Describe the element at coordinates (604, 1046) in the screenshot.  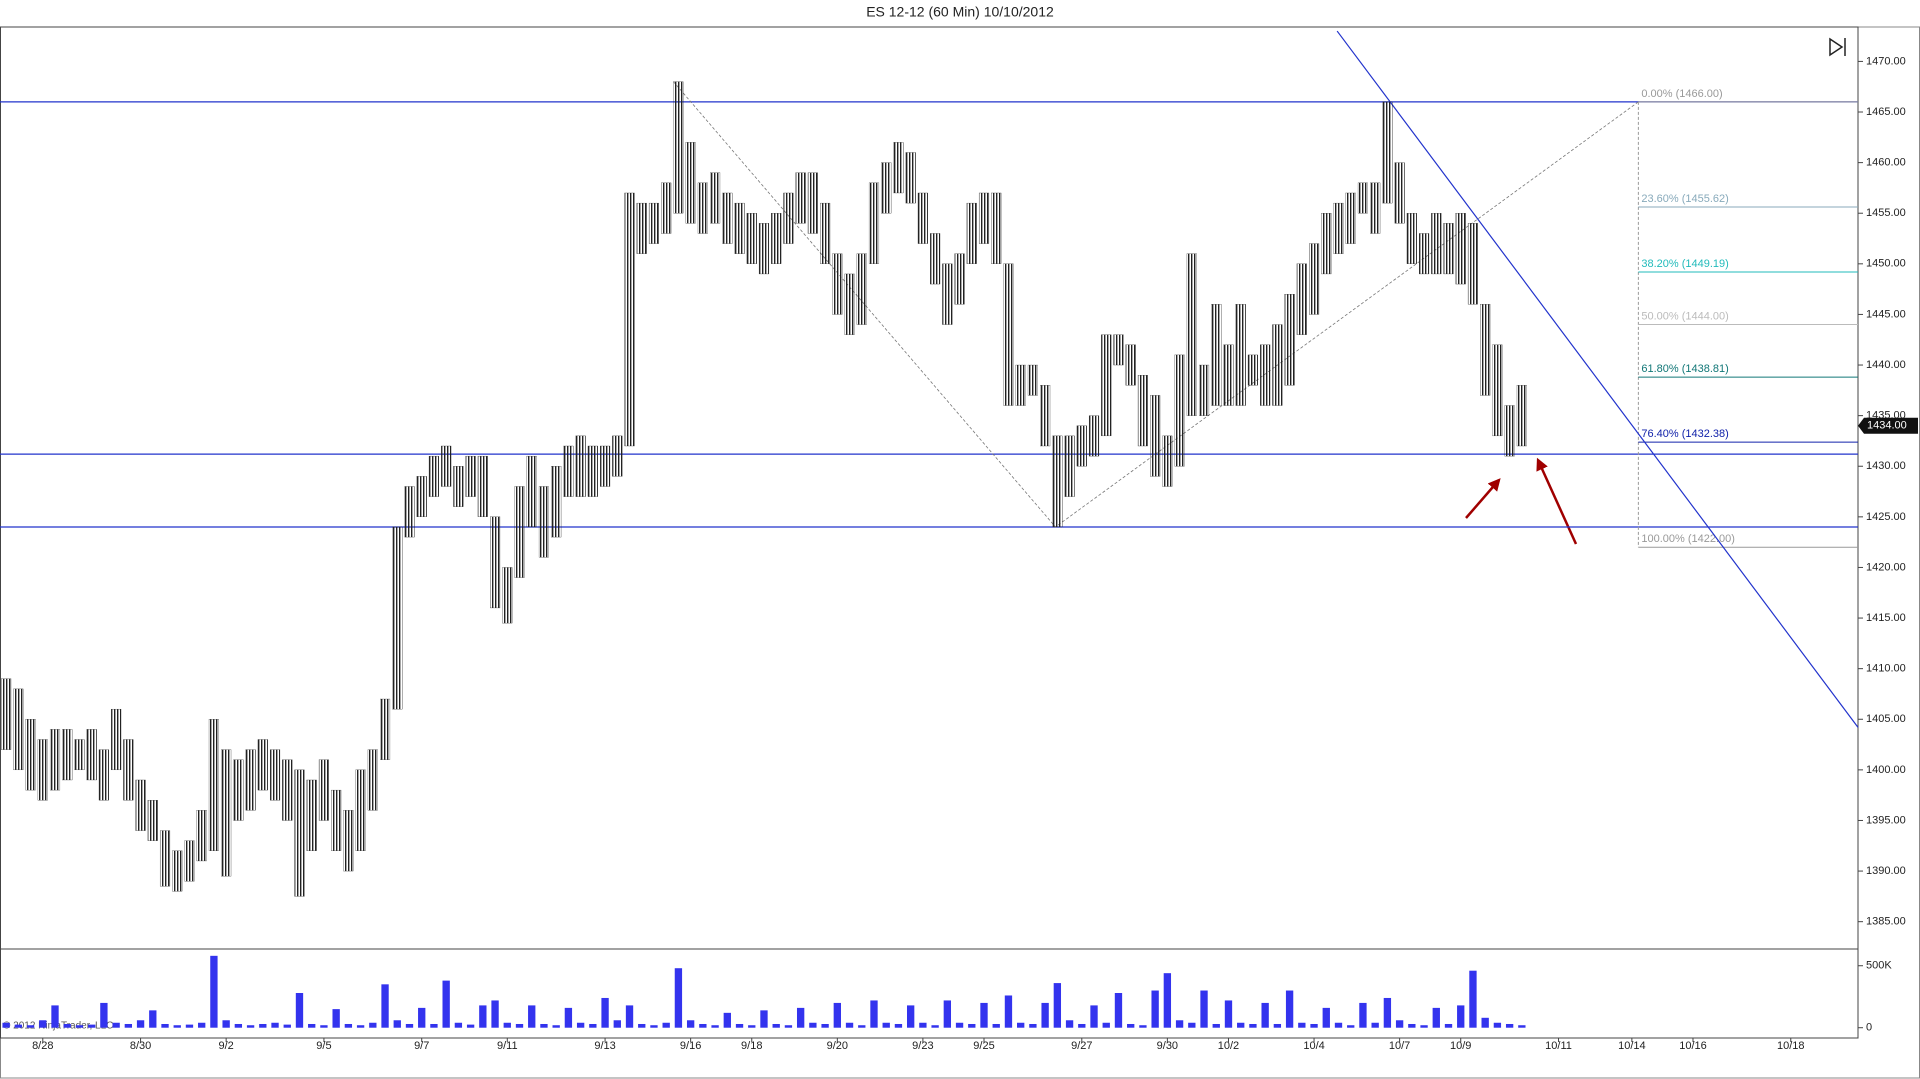
I see `x-tick-label: 9/13` at that location.